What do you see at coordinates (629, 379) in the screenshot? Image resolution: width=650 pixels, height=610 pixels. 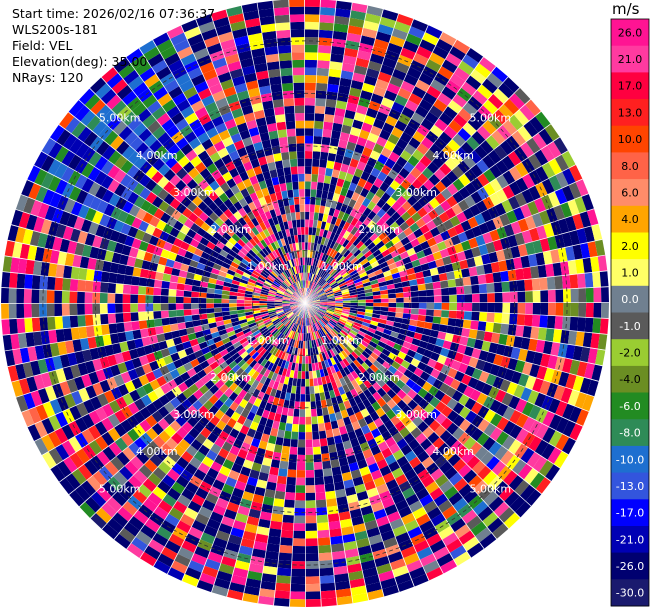 I see `colorbar-tick-label: -4.0` at bounding box center [629, 379].